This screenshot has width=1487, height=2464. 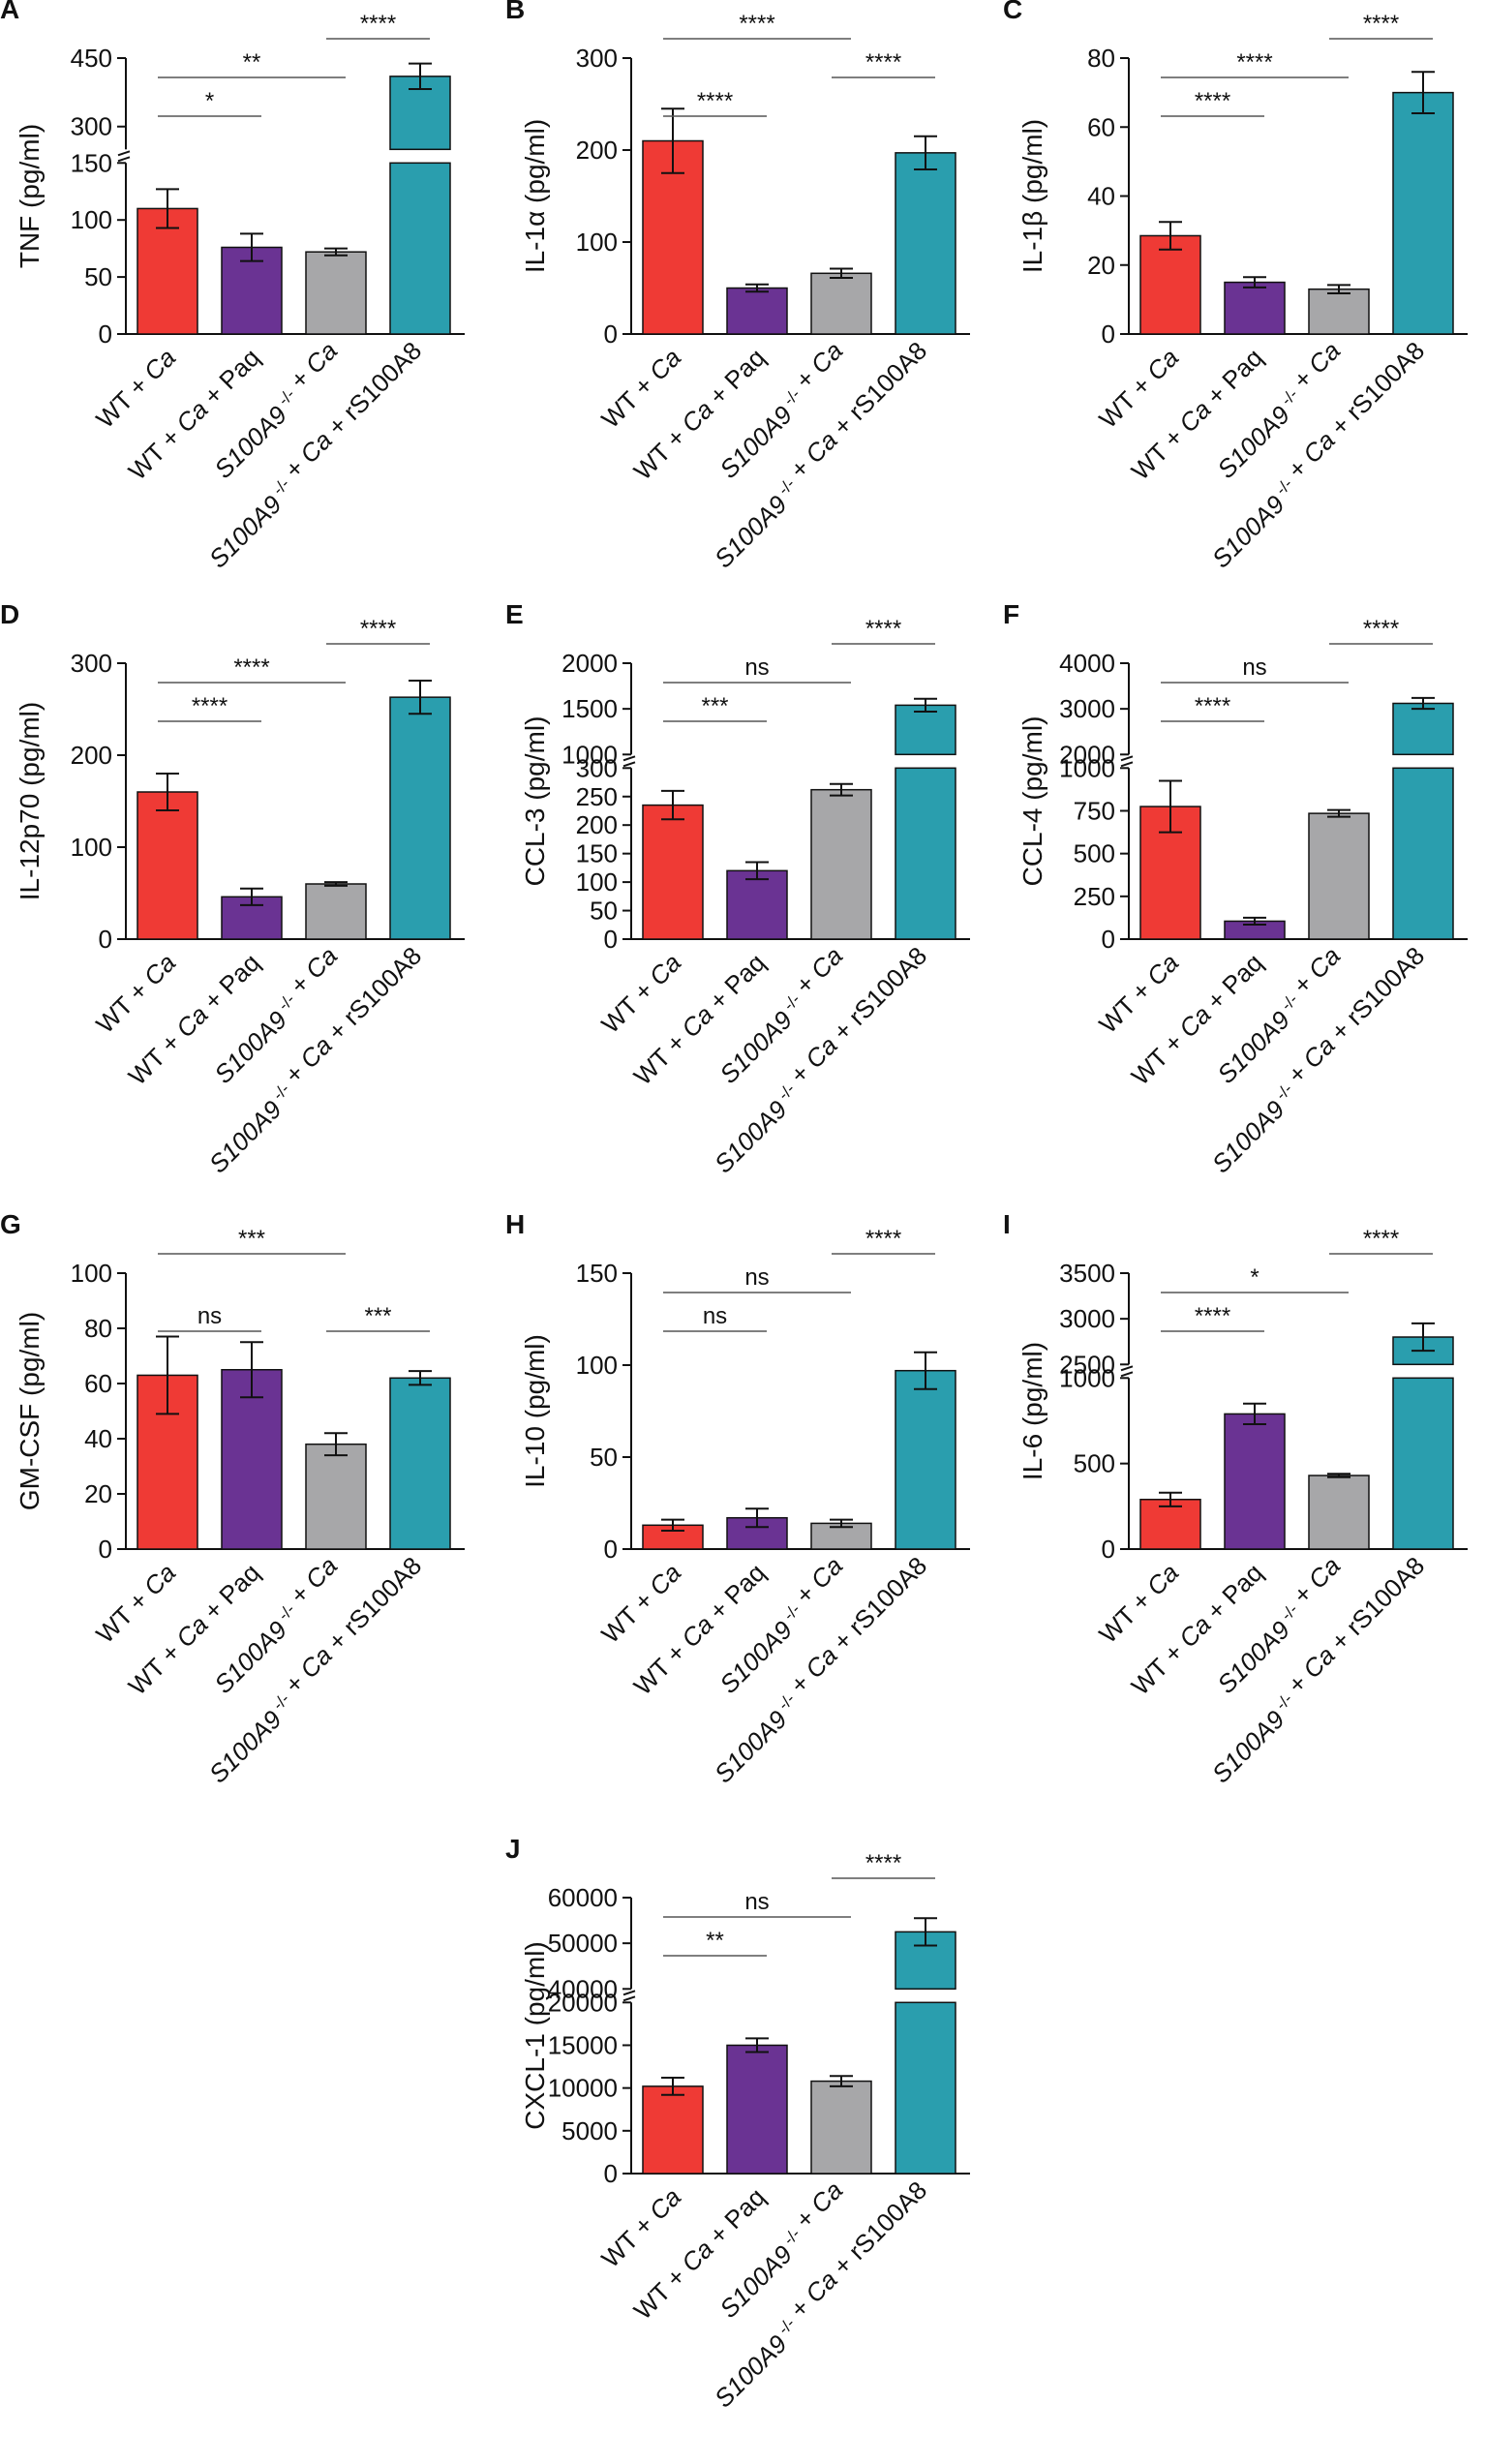 What do you see at coordinates (1101, 265) in the screenshot?
I see `y-tick-label: 20` at bounding box center [1101, 265].